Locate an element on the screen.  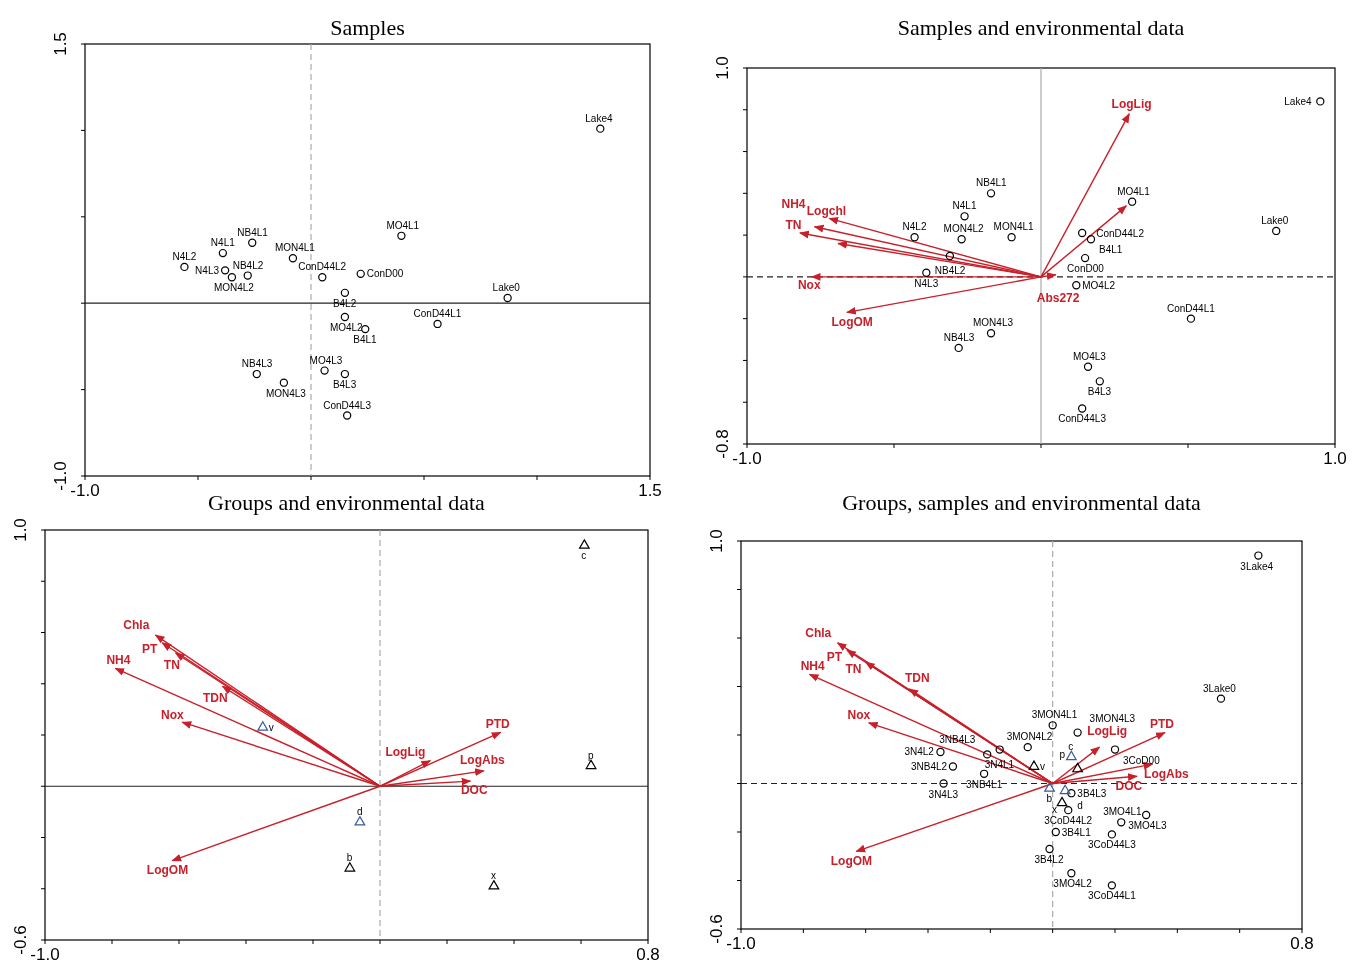
data-label: NB4L2 is located at coordinates (248, 265).